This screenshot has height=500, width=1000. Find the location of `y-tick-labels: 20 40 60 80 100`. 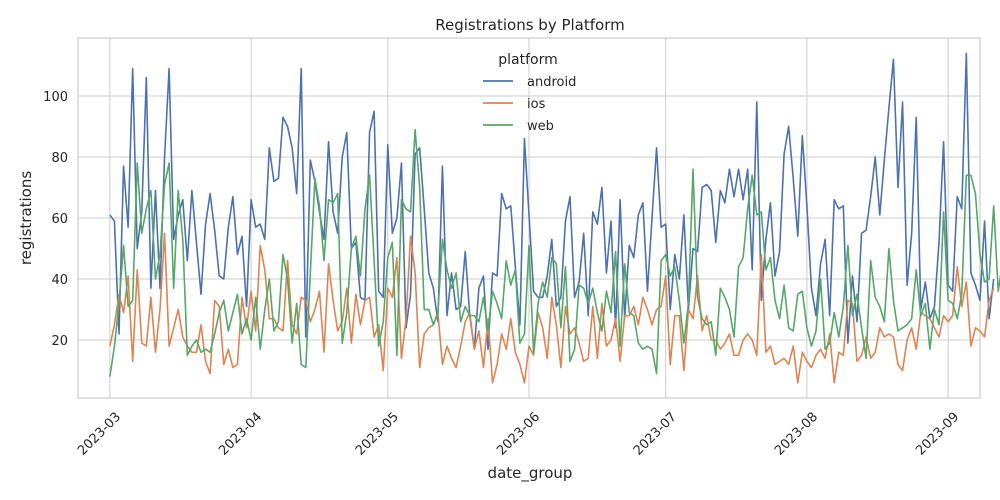

y-tick-labels: 20 40 60 80 100 is located at coordinates (55, 219).